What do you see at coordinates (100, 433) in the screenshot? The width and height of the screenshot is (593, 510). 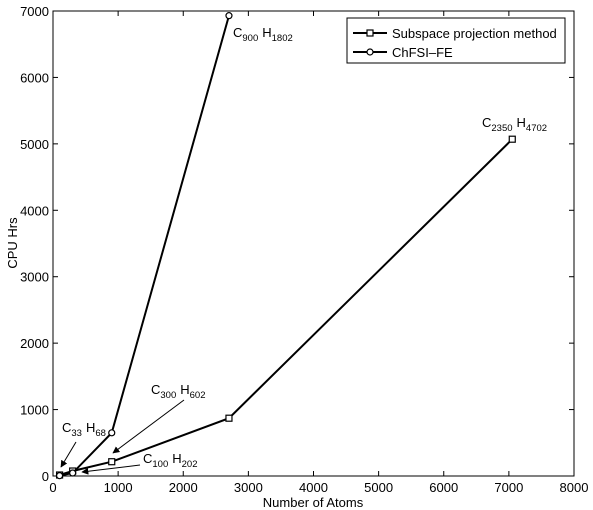 I see `annotation-c33-sub2: 68` at bounding box center [100, 433].